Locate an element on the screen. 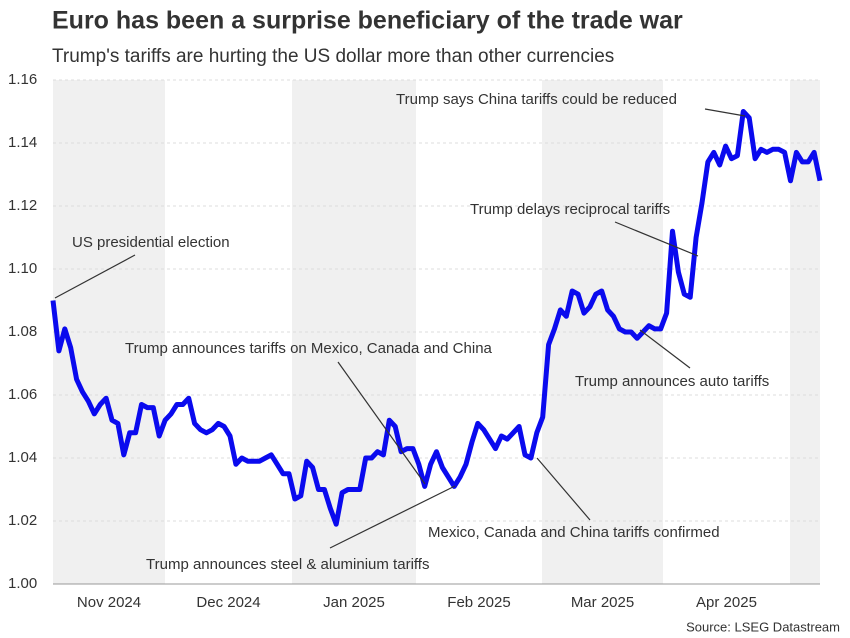 The width and height of the screenshot is (850, 638). annotation: Trump announces auto tariffs is located at coordinates (672, 381).